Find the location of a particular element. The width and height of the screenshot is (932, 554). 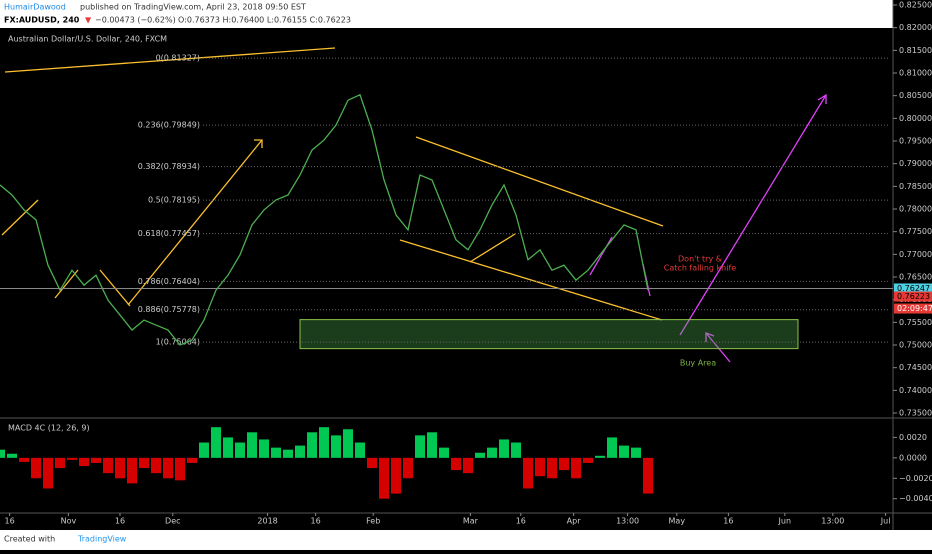

y-tick-label: 0.80000 is located at coordinates (915, 118).